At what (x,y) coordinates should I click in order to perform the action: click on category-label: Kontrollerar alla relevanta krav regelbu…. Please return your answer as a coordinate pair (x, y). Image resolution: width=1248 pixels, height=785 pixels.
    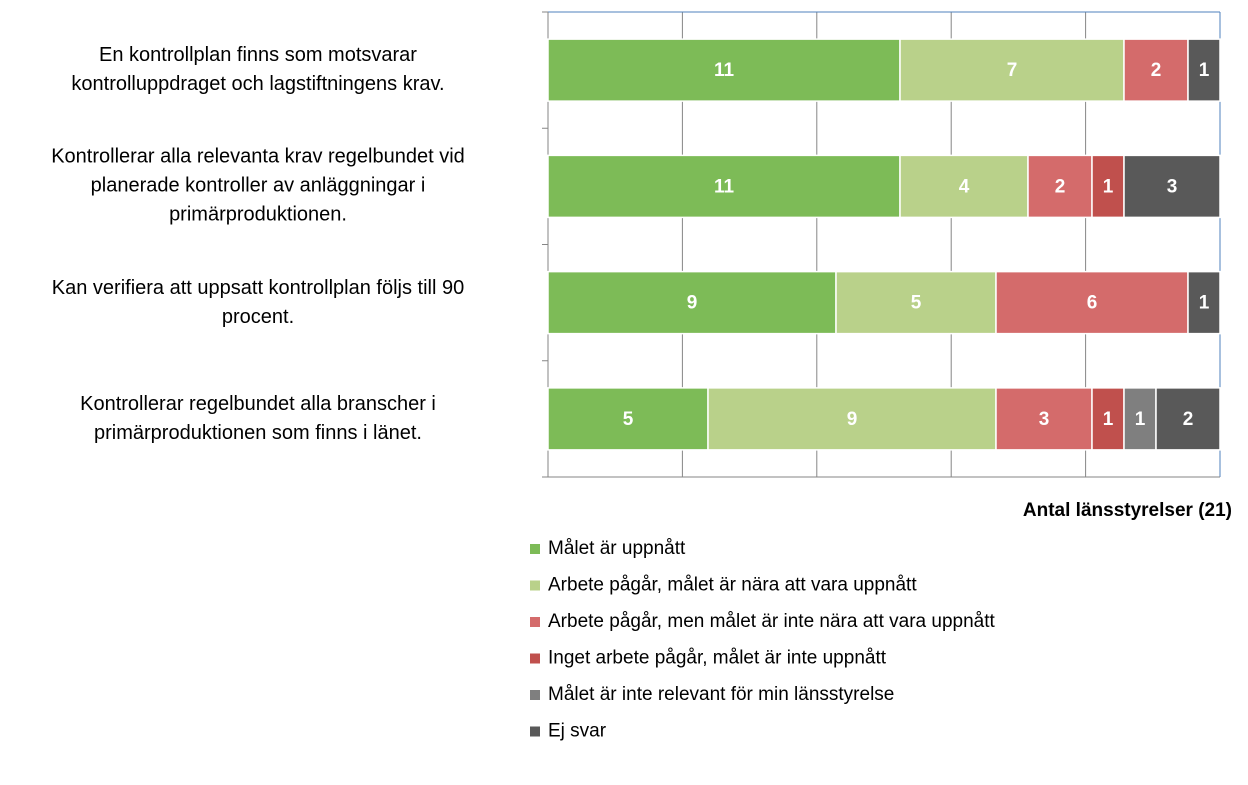
    Looking at the image, I should click on (258, 185).